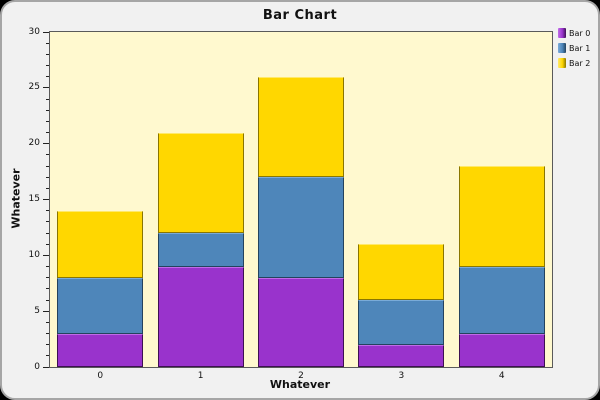 The width and height of the screenshot is (600, 400). Describe the element at coordinates (34, 143) in the screenshot. I see `y-axis-tick-label: 20` at that location.